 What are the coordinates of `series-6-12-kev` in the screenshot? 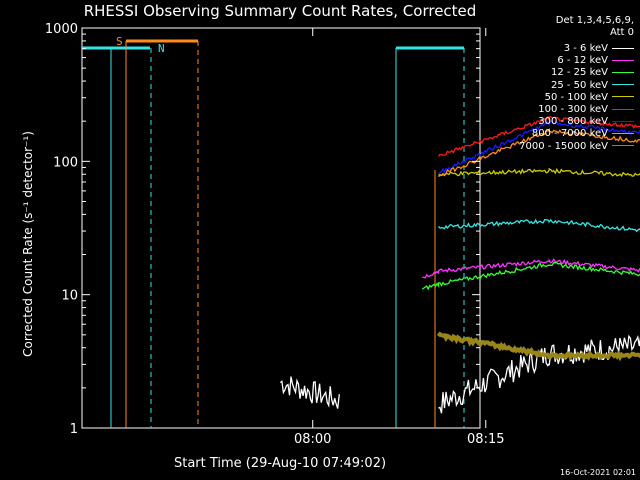 It's located at (531, 268).